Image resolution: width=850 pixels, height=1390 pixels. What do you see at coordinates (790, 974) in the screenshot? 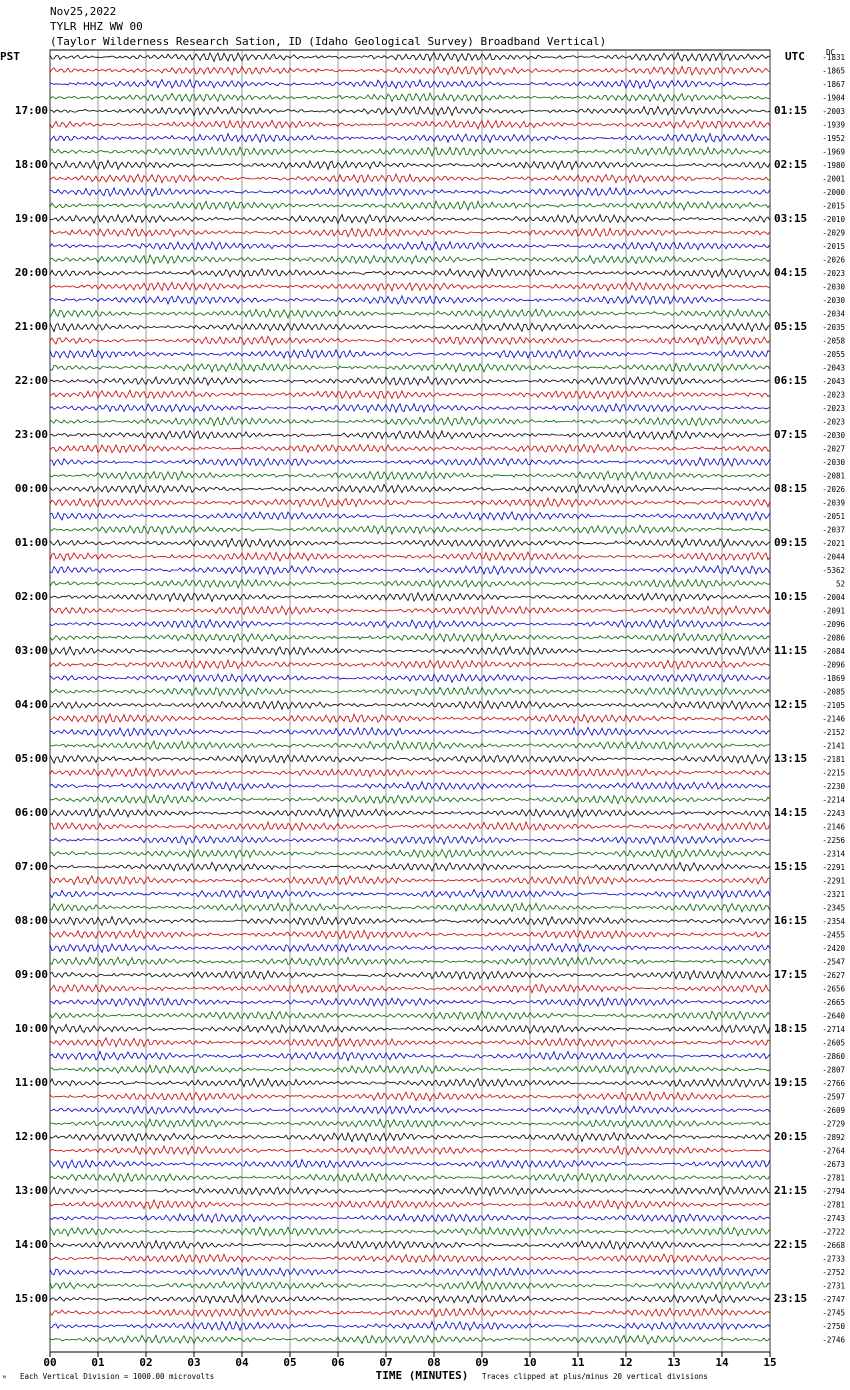
I see `utc-label: 17:15` at bounding box center [790, 974].